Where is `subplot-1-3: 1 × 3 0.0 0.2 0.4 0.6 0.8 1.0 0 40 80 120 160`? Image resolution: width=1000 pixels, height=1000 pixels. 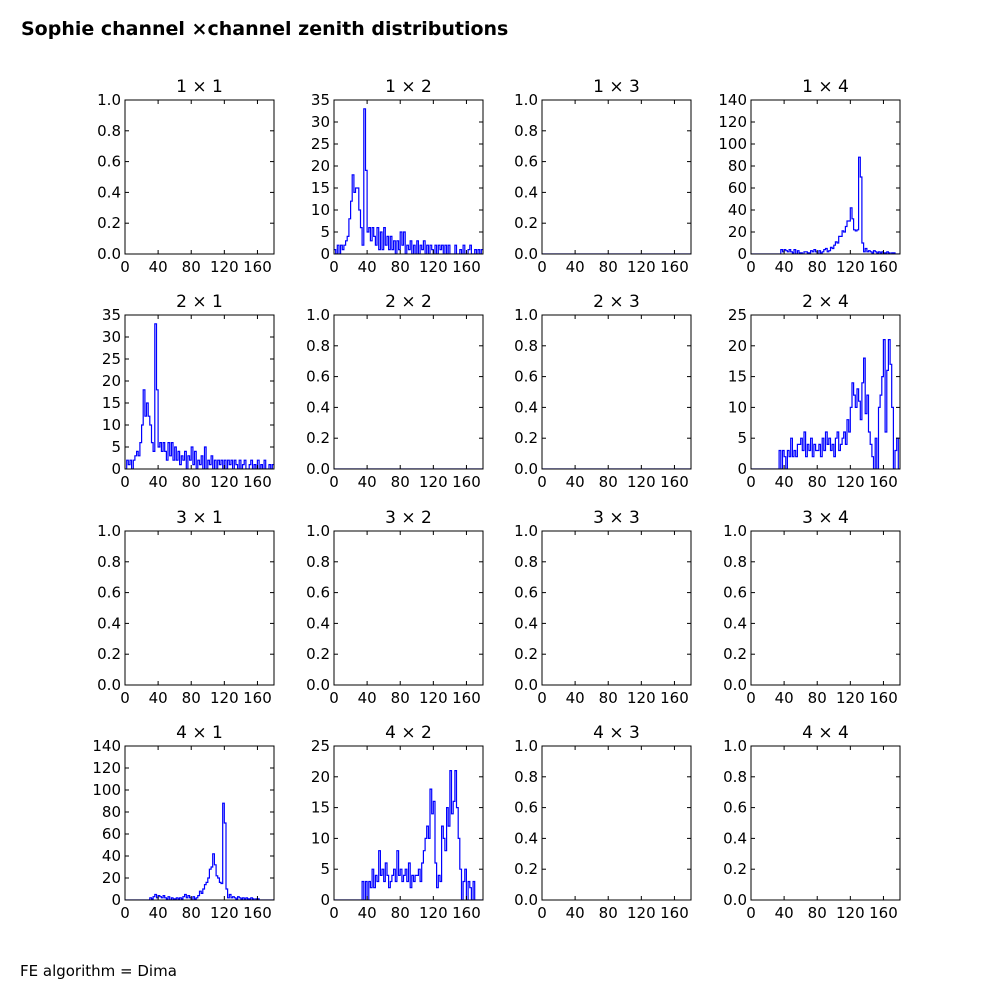 subplot-1-3: 1 × 3 0.0 0.2 0.4 0.6 0.8 1.0 0 40 80 120 160 is located at coordinates (603, 176).